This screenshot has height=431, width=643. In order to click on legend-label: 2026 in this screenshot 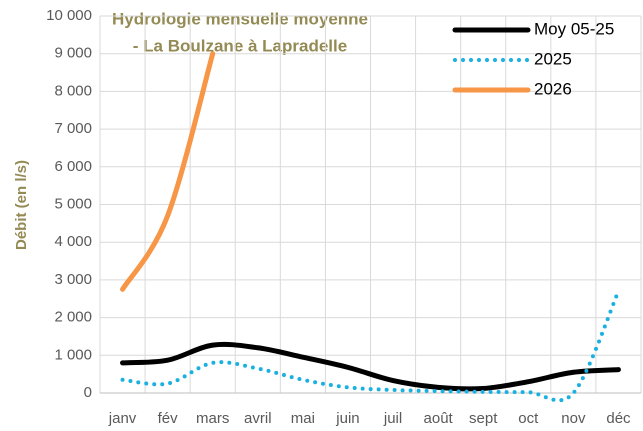, I will do `click(553, 88)`.